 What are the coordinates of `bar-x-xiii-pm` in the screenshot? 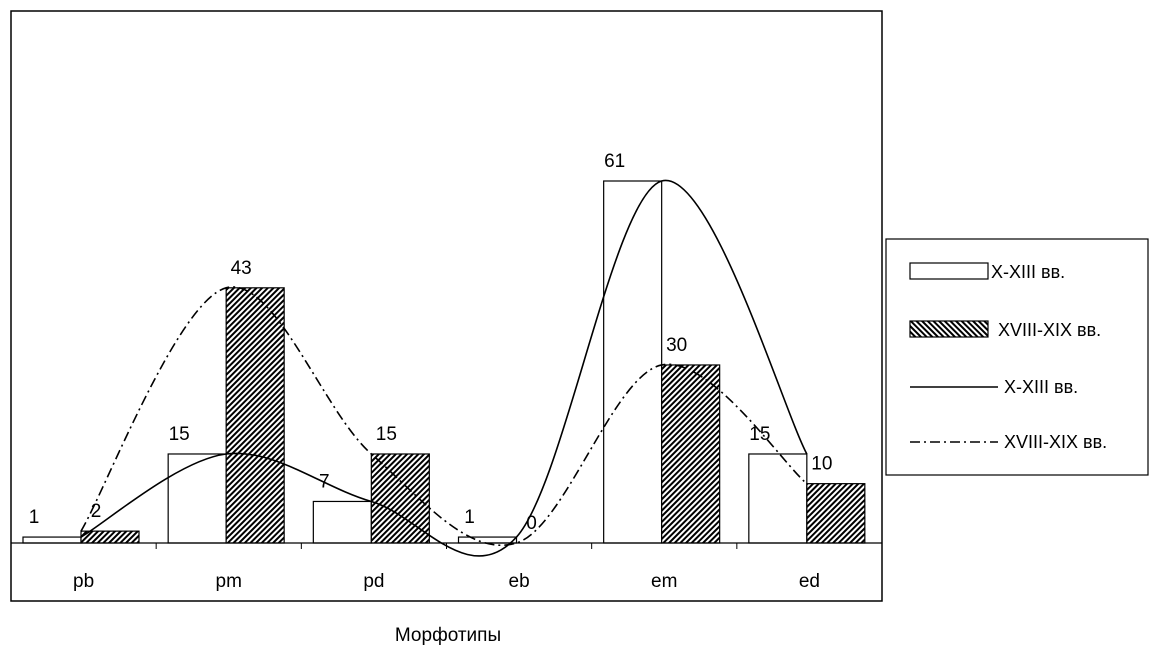 It's located at (197, 498).